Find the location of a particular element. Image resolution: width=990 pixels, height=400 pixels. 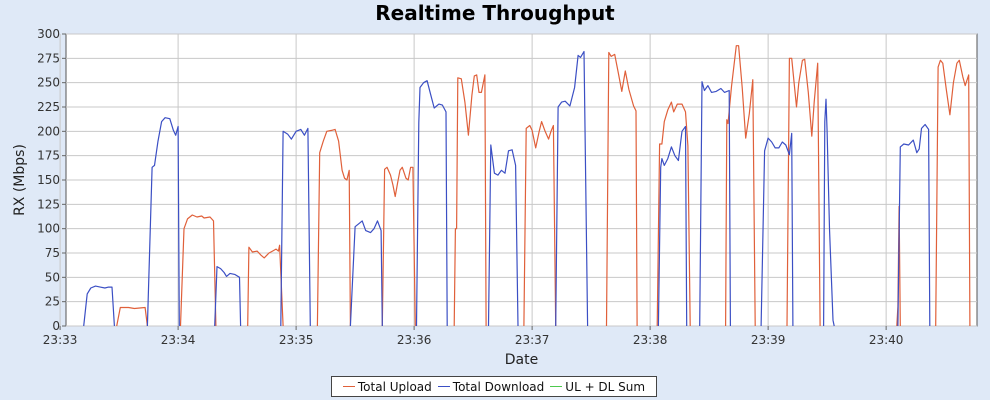

y-tick-label: 50 is located at coordinates (52, 277).